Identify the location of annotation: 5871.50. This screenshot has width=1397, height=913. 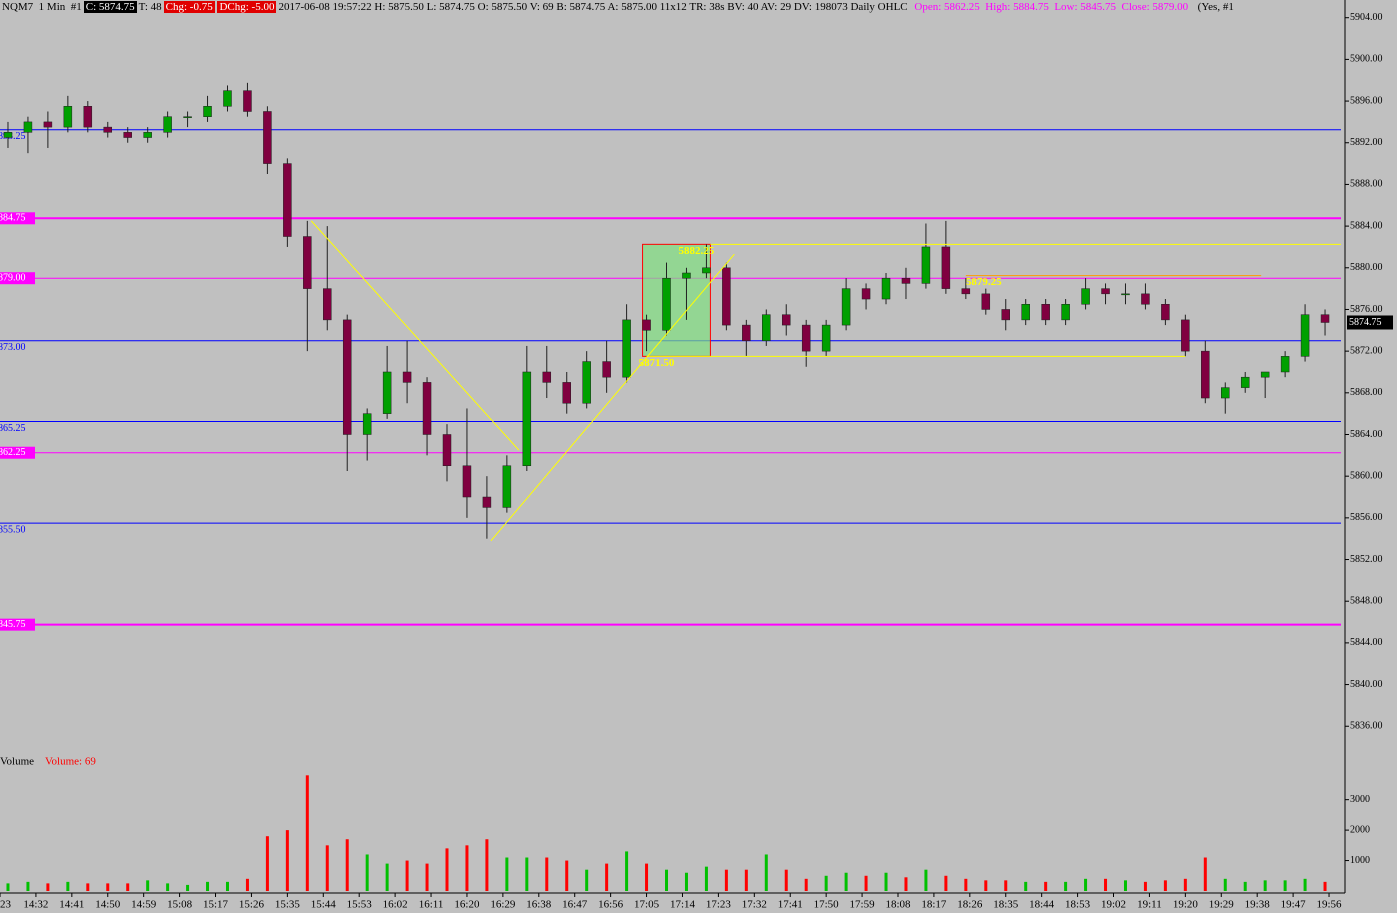
(657, 363).